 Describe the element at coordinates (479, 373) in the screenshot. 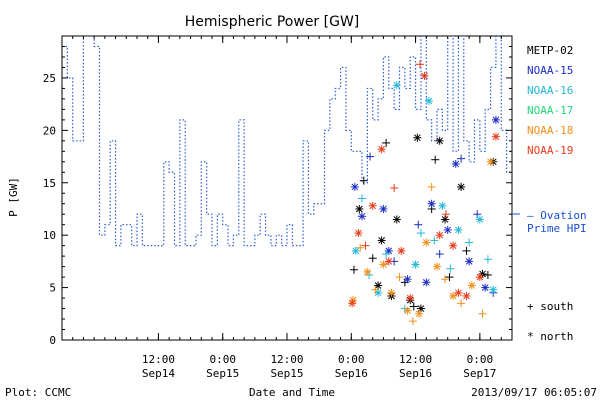

I see `x-tick-date: Sep17` at that location.